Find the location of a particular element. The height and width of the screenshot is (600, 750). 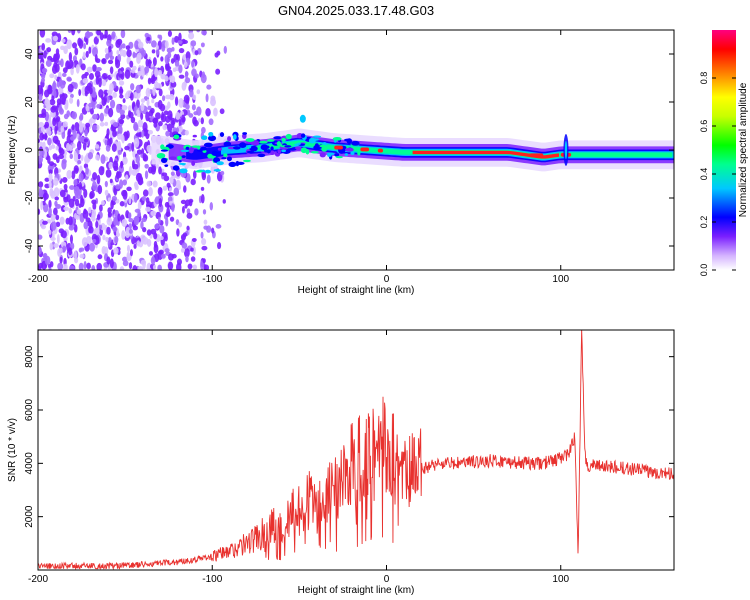

x-tick-label: 0 is located at coordinates (387, 579).